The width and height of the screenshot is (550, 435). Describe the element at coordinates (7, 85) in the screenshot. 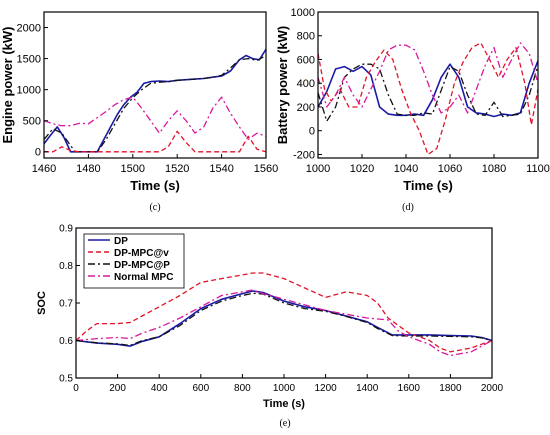

I see `y-axis-label: Engine power (kW)` at that location.